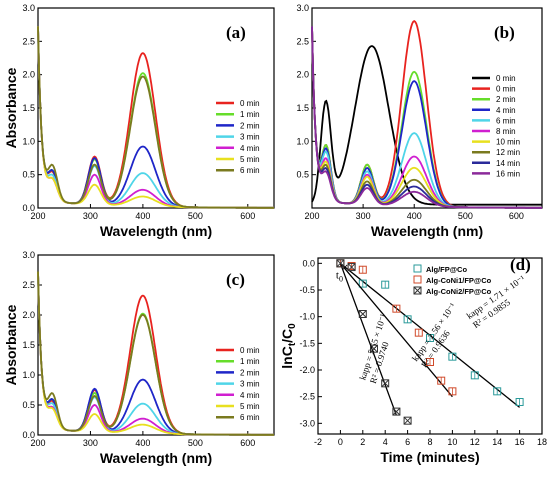  Describe the element at coordinates (459, 291) in the screenshot. I see `legend-label: Alg-CoNi2/FP@Co` at that location.